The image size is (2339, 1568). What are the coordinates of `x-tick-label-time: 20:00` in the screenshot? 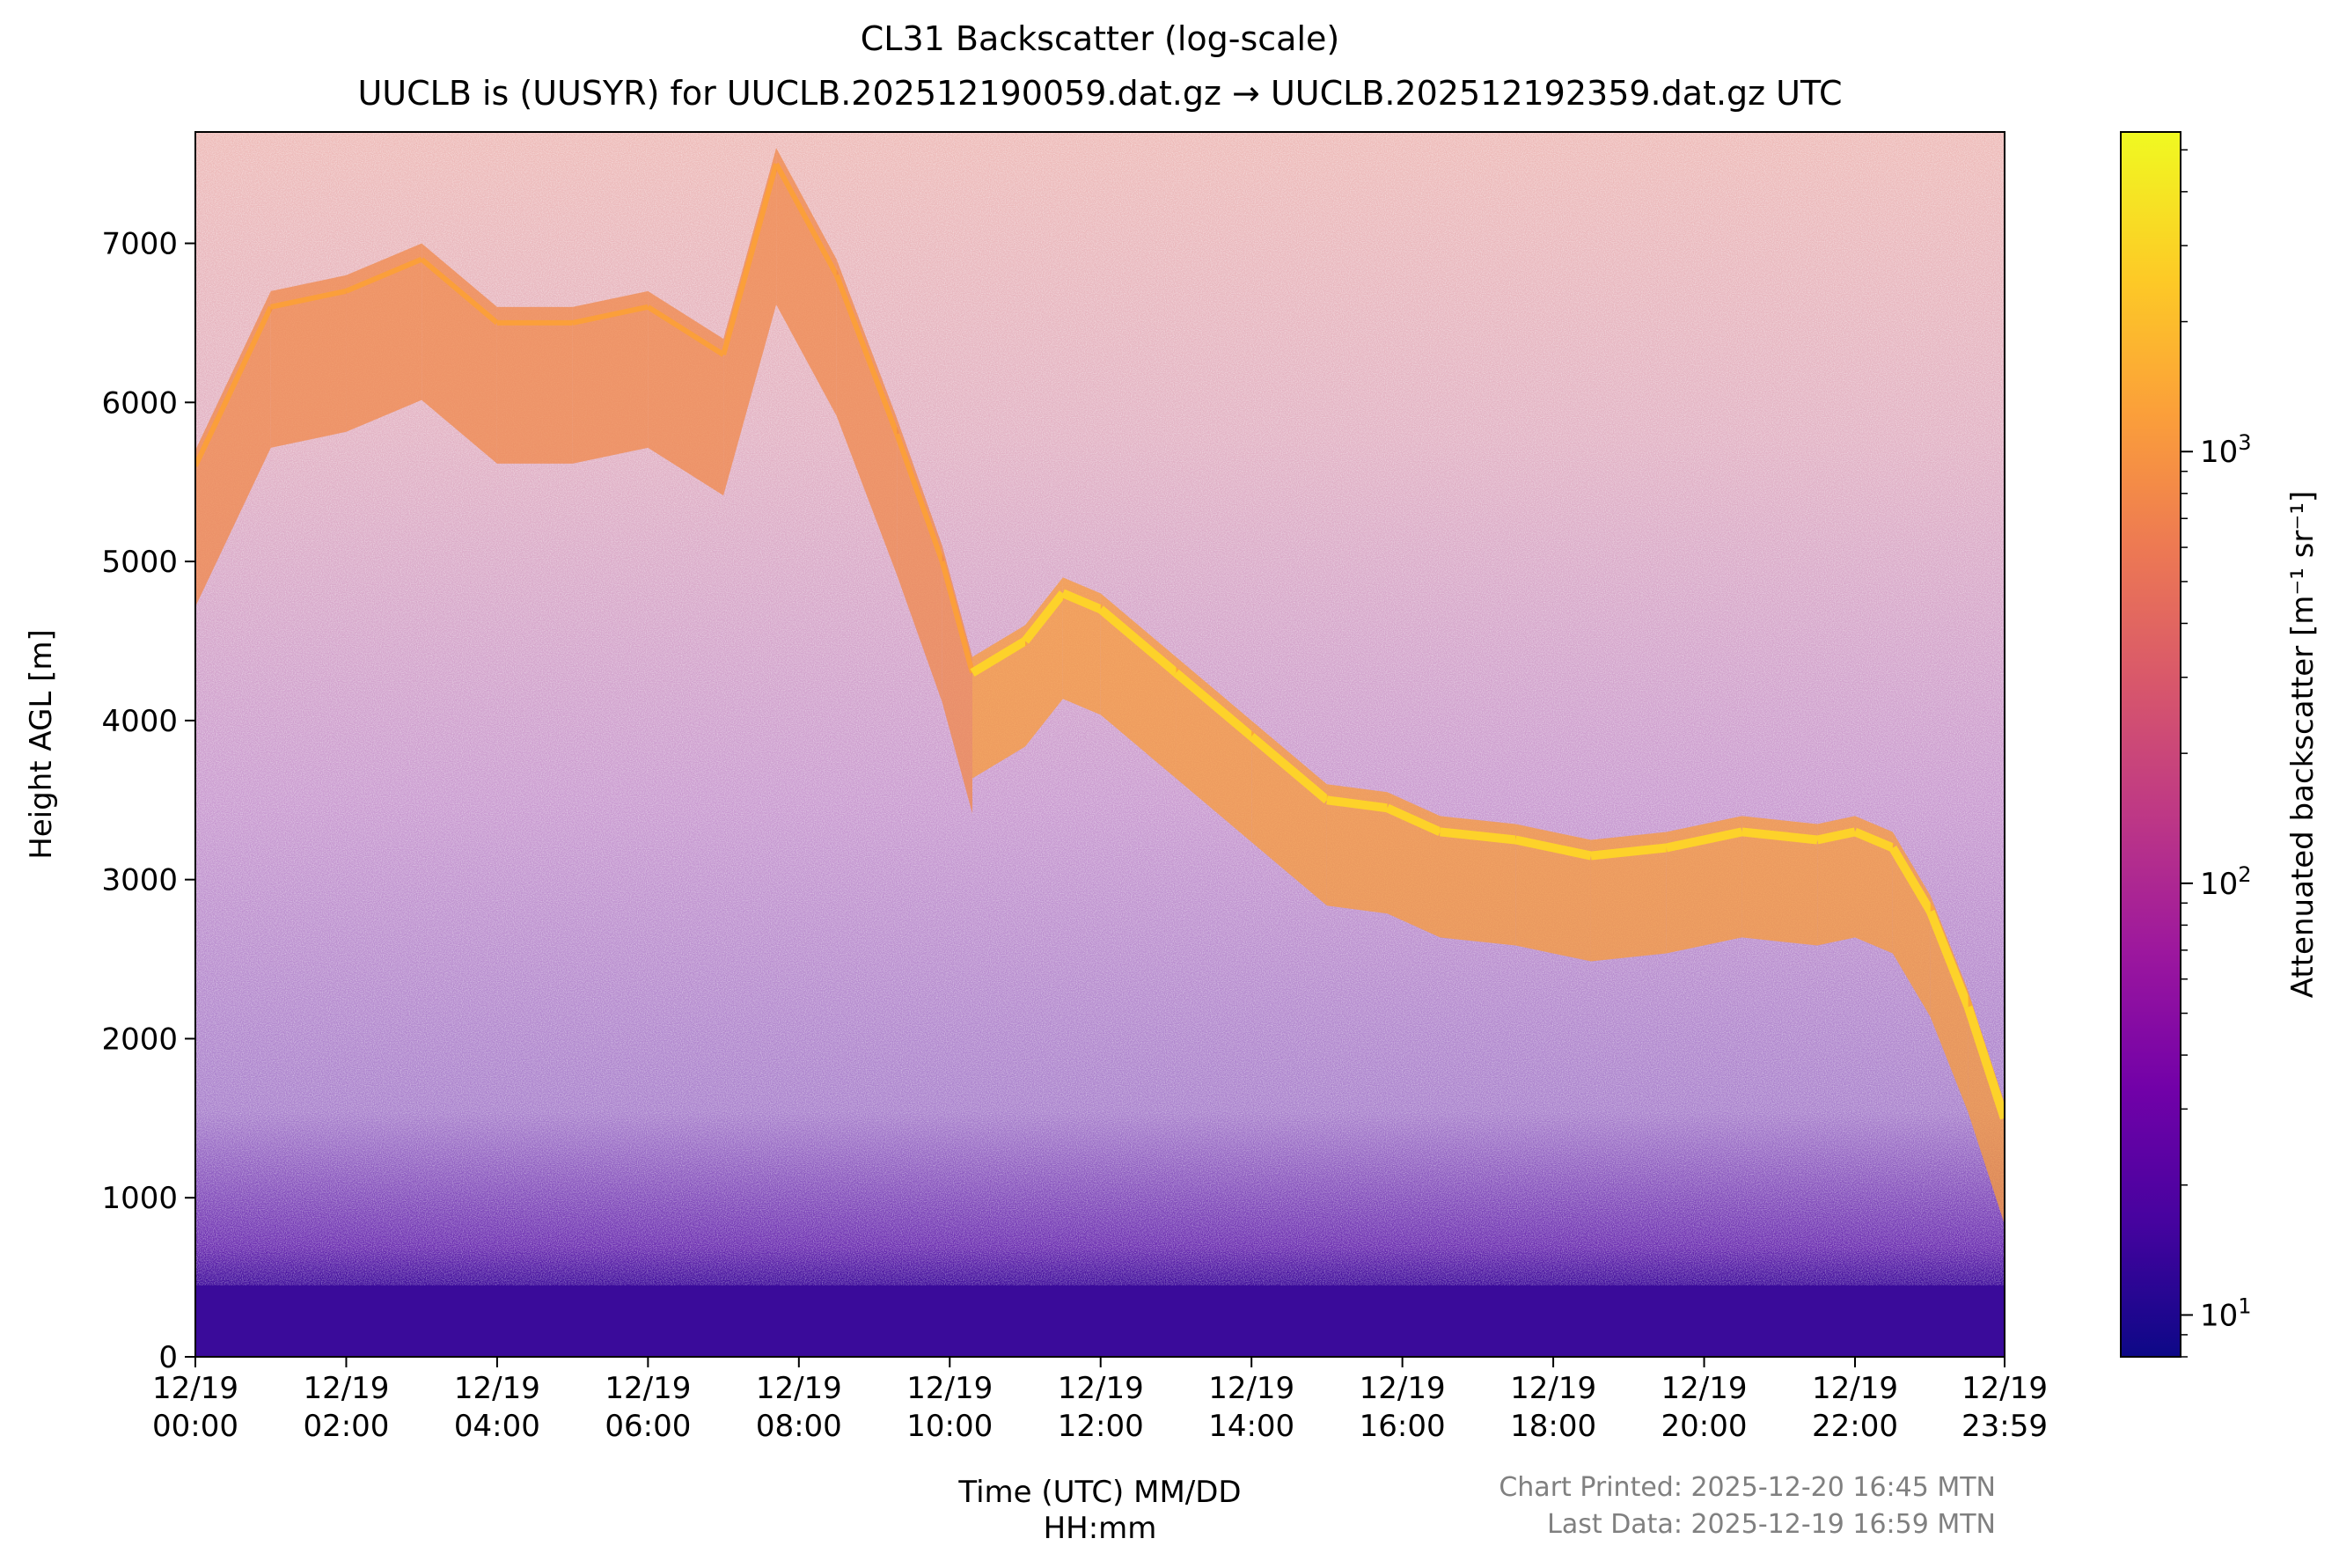 It's located at (1704, 1426).